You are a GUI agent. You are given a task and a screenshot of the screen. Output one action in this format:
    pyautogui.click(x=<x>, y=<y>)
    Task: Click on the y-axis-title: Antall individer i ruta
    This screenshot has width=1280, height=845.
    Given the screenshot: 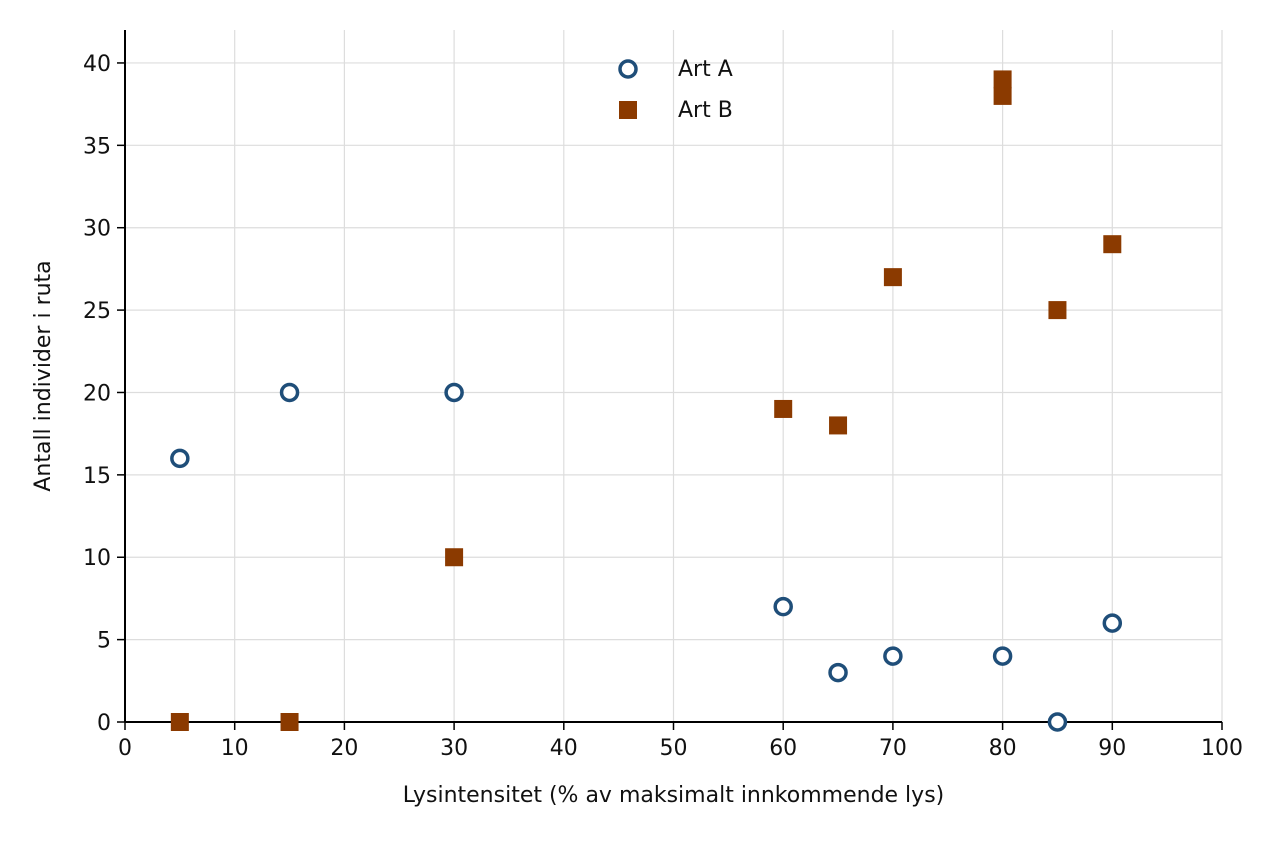 What is the action you would take?
    pyautogui.click(x=43, y=375)
    